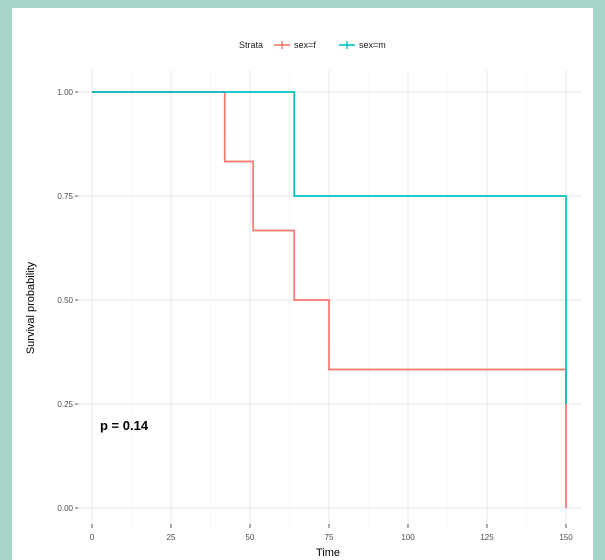 The image size is (605, 560). I want to click on legend-label-m: sex=m, so click(372, 45).